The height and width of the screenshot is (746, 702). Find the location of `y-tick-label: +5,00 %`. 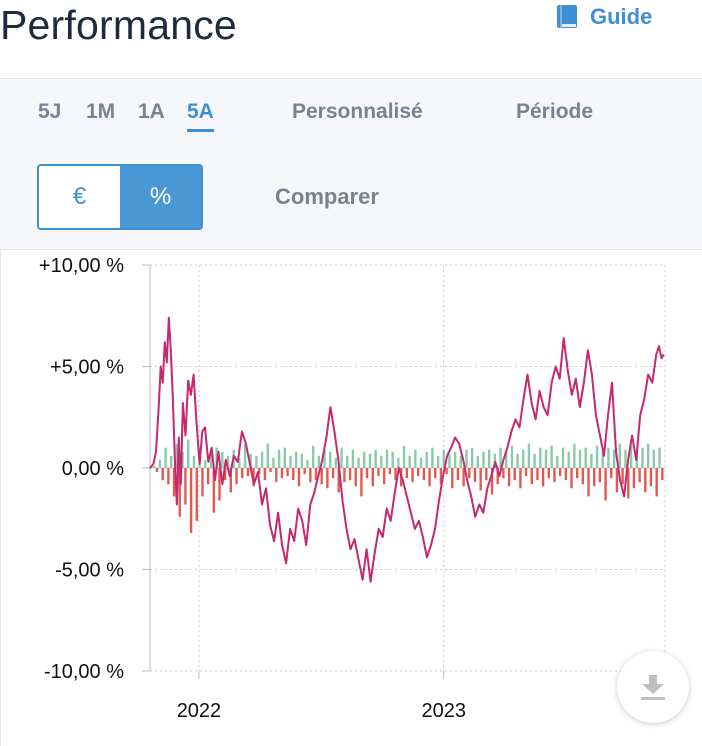

y-tick-label: +5,00 % is located at coordinates (87, 368).